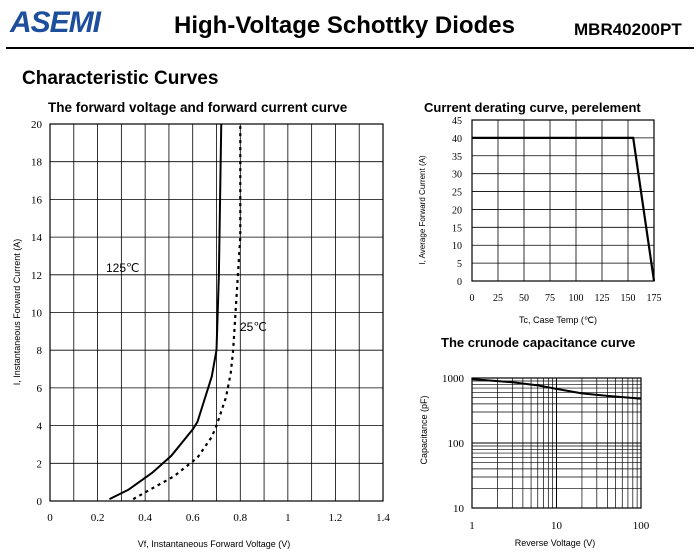  What do you see at coordinates (36, 276) in the screenshot?
I see `chart1-y-tick-label: 12` at bounding box center [36, 276].